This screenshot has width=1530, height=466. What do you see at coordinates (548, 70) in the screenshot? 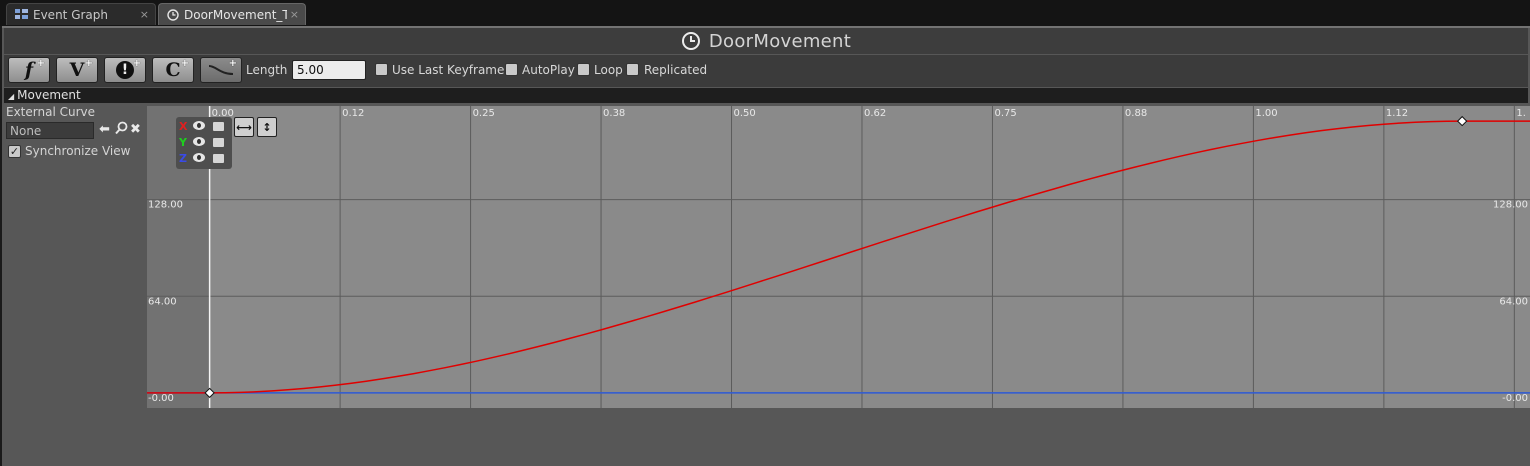
I see `autoplay-label: AutoPlay` at bounding box center [548, 70].